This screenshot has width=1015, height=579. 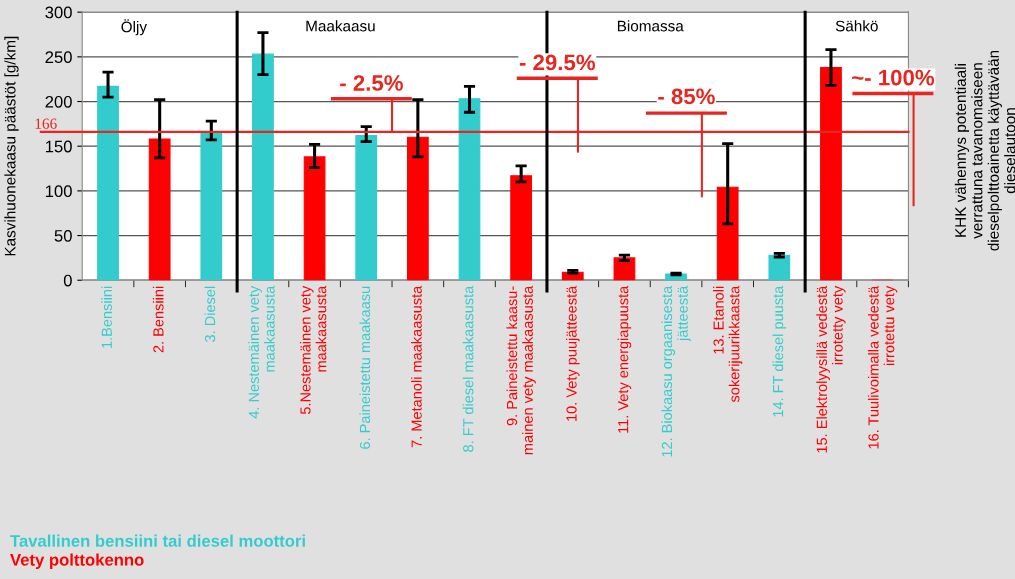 What do you see at coordinates (371, 83) in the screenshot?
I see `annotation: - 2.5%` at bounding box center [371, 83].